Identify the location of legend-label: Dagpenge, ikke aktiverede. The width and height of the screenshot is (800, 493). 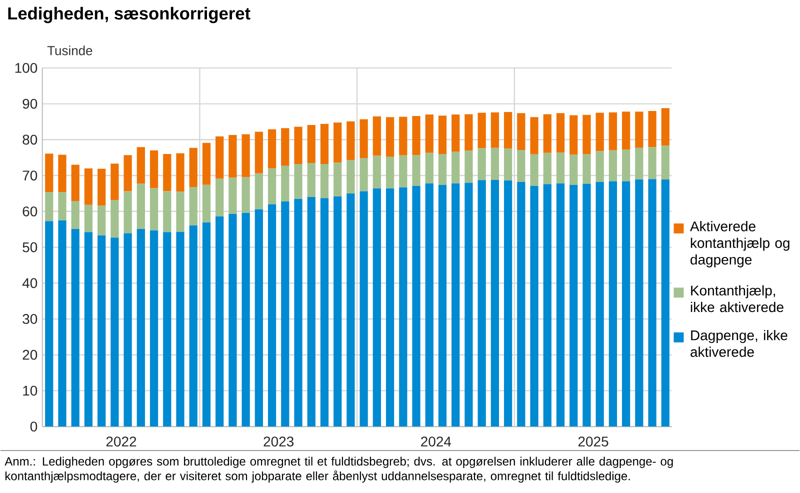
(739, 344).